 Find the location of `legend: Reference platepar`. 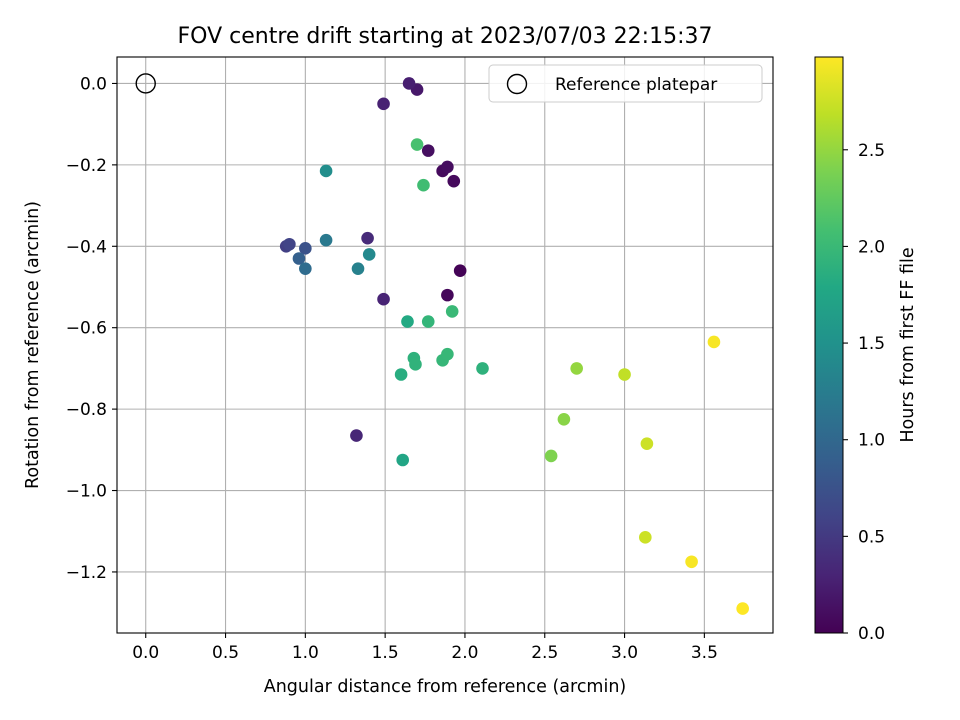

legend: Reference platepar is located at coordinates (625, 83).